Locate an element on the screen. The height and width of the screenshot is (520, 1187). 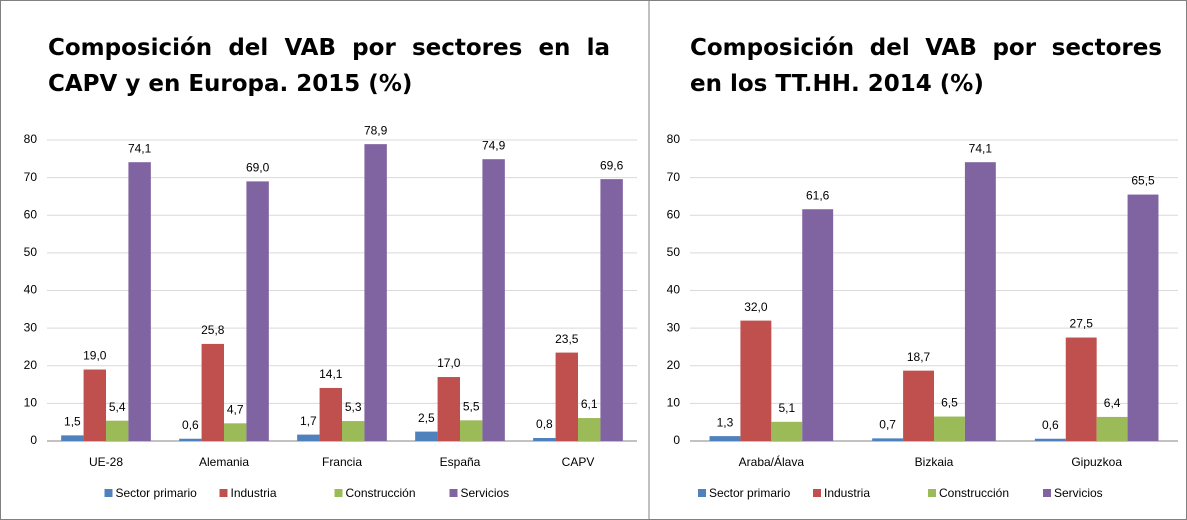
x-tick-label: UE-28 is located at coordinates (106, 462).